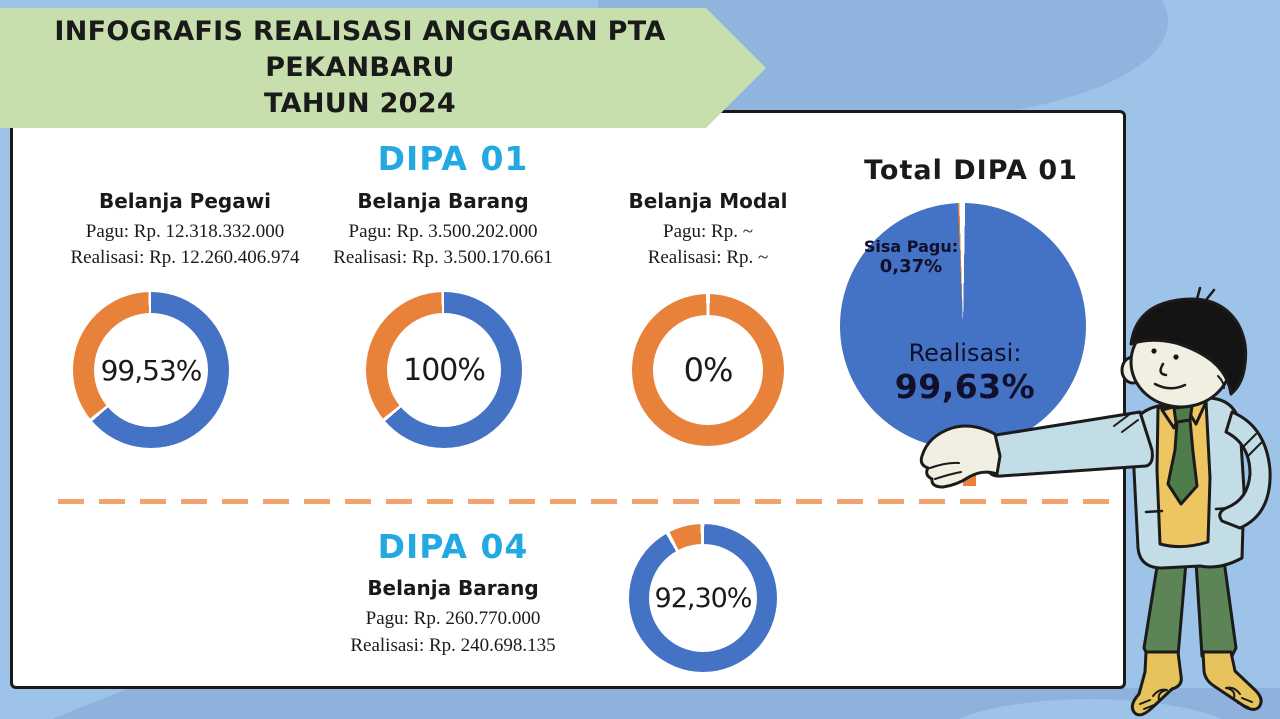 The height and width of the screenshot is (719, 1280). I want to click on mascot-arm-on-hip, so click(1245, 470).